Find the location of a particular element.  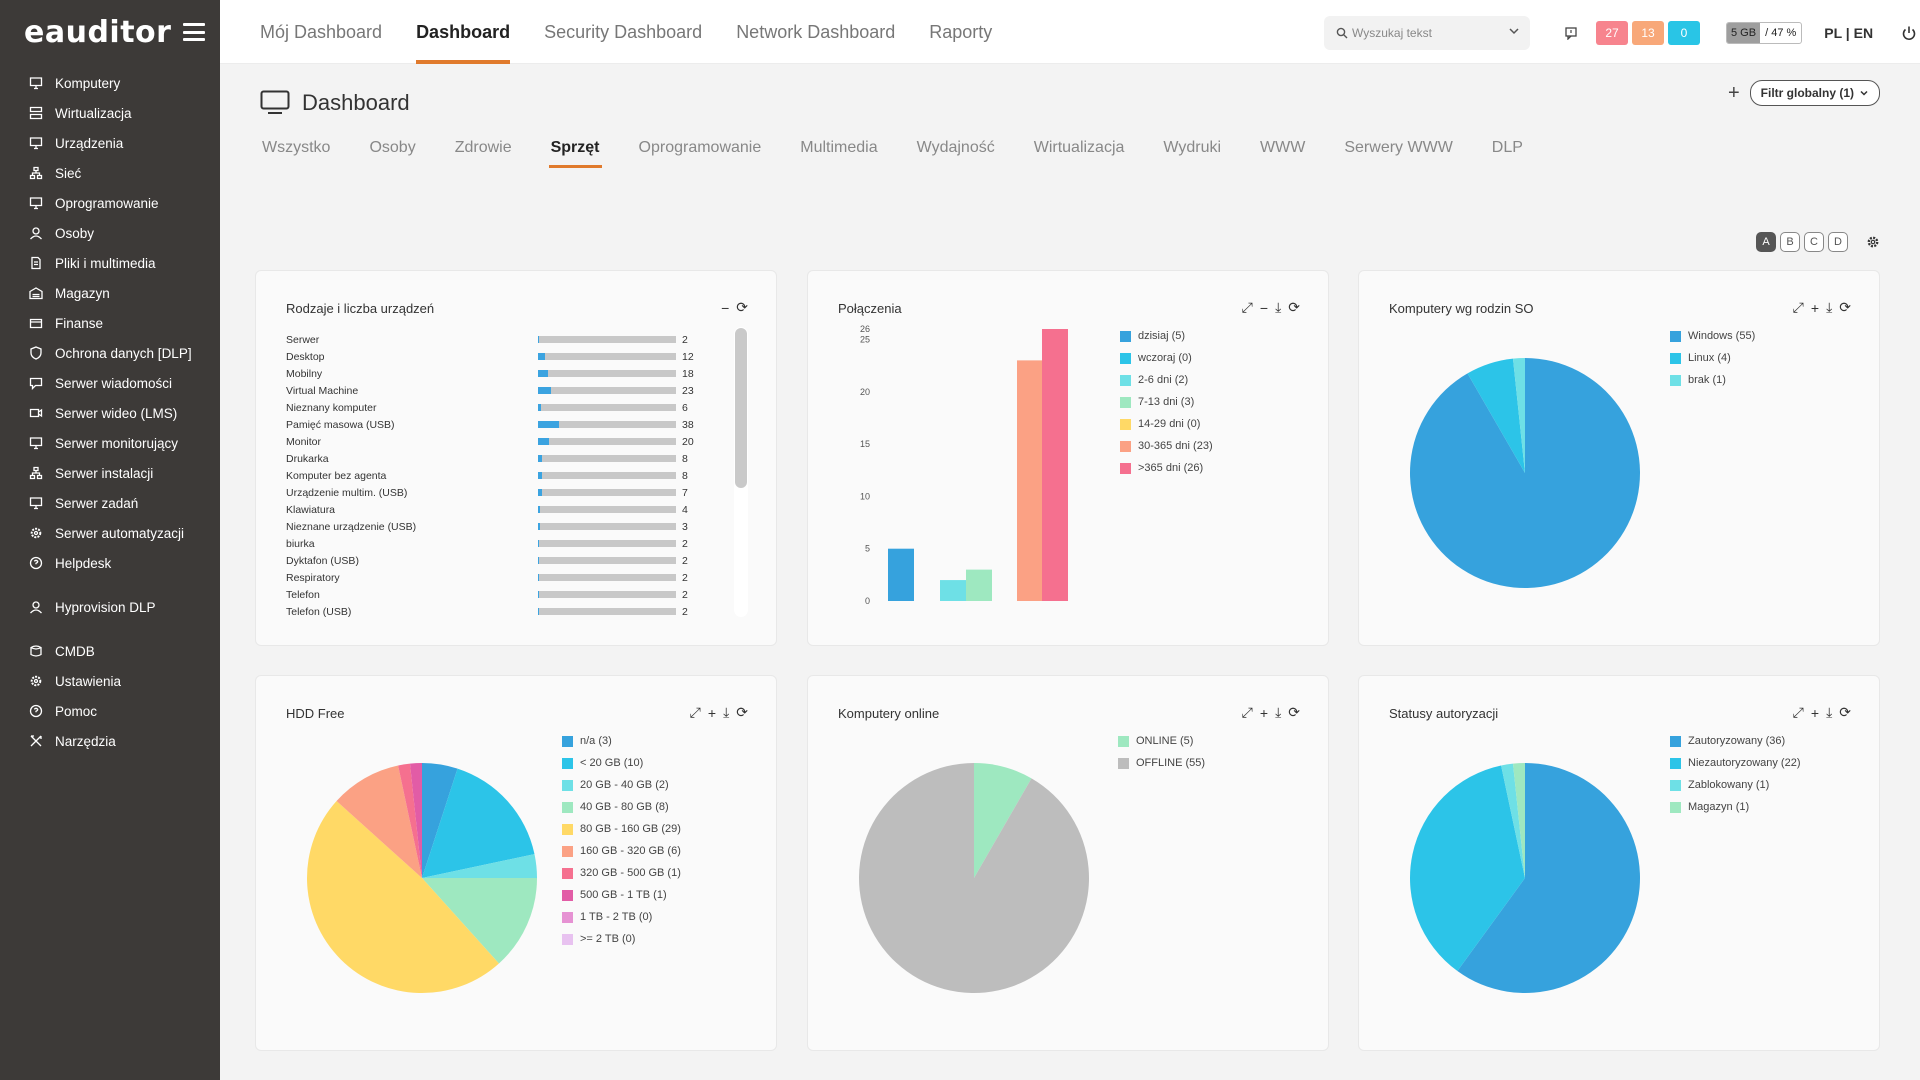

legend-item: 320 GB - 500 GB (1) is located at coordinates (621, 873).